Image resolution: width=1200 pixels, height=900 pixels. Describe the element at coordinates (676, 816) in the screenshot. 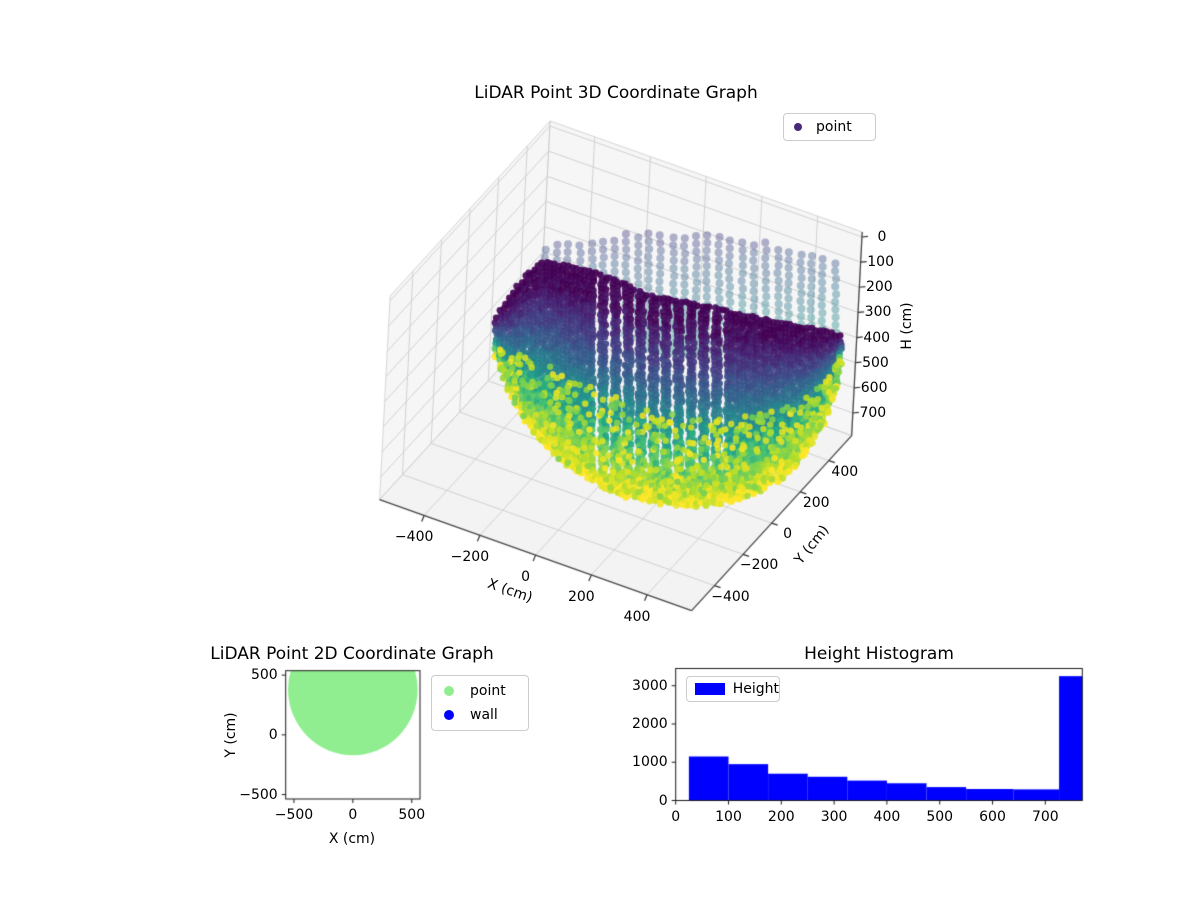

I see `histogram-x-tick-label: 0` at that location.